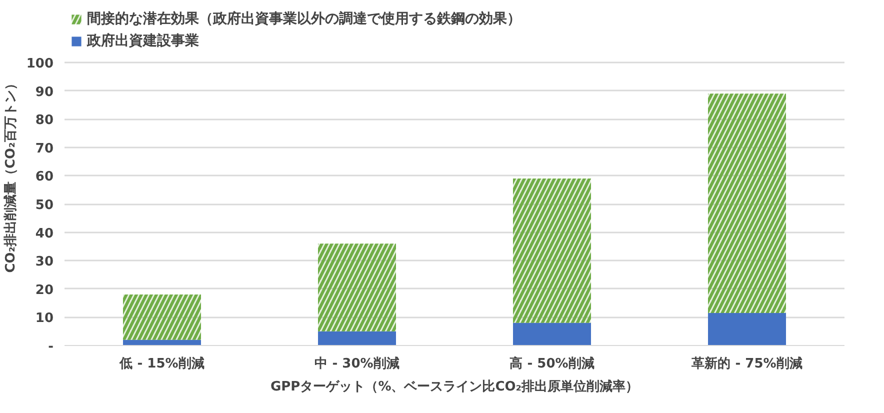 The height and width of the screenshot is (413, 884). I want to click on x-tick-label: 革新的 - 75%削減, so click(746, 364).